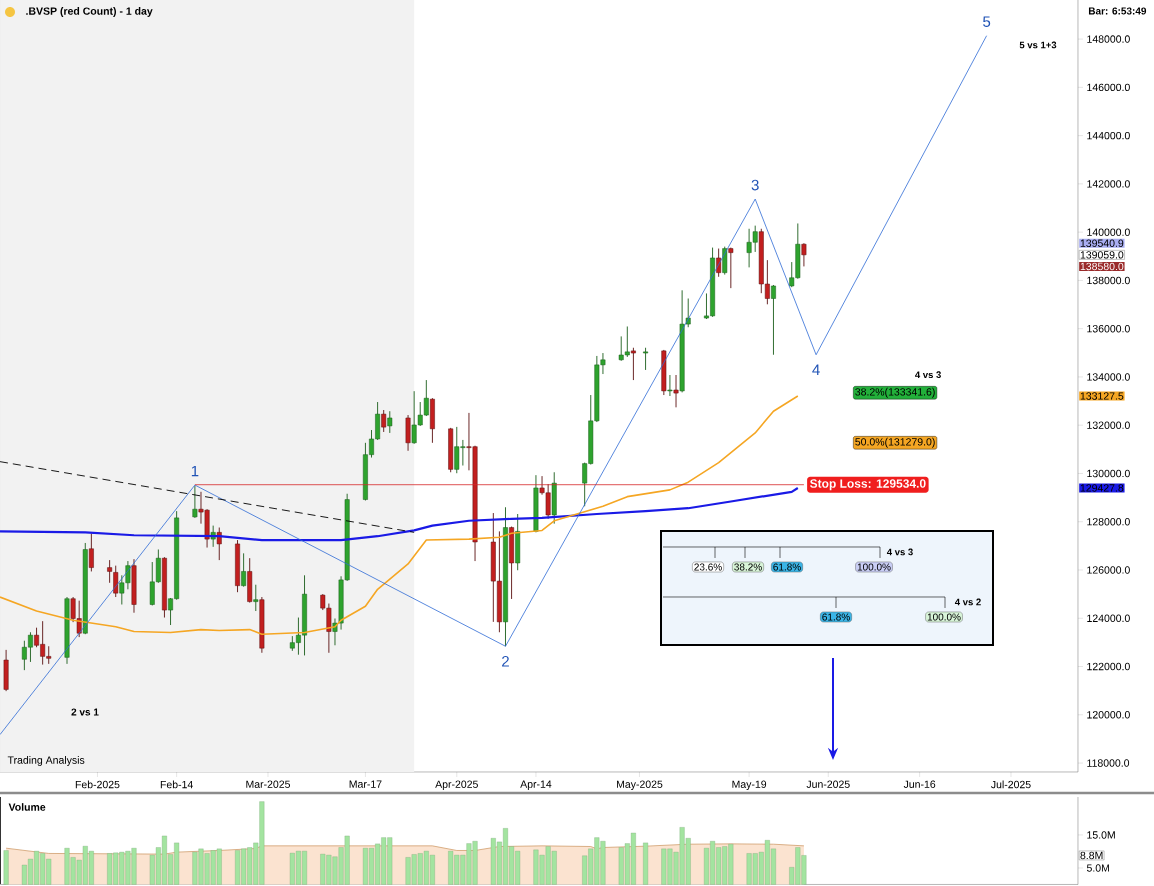 Image resolution: width=1154 pixels, height=886 pixels. Describe the element at coordinates (97, 784) in the screenshot. I see `x-tick-label: Feb-2025` at that location.